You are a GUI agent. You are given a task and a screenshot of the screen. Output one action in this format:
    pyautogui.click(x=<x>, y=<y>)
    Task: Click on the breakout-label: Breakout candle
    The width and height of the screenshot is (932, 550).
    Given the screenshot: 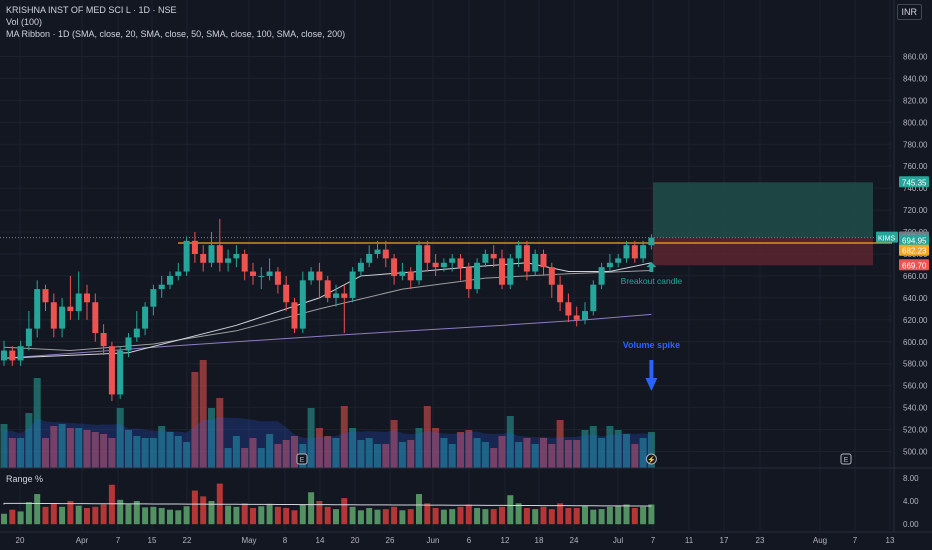 What is the action you would take?
    pyautogui.click(x=652, y=281)
    